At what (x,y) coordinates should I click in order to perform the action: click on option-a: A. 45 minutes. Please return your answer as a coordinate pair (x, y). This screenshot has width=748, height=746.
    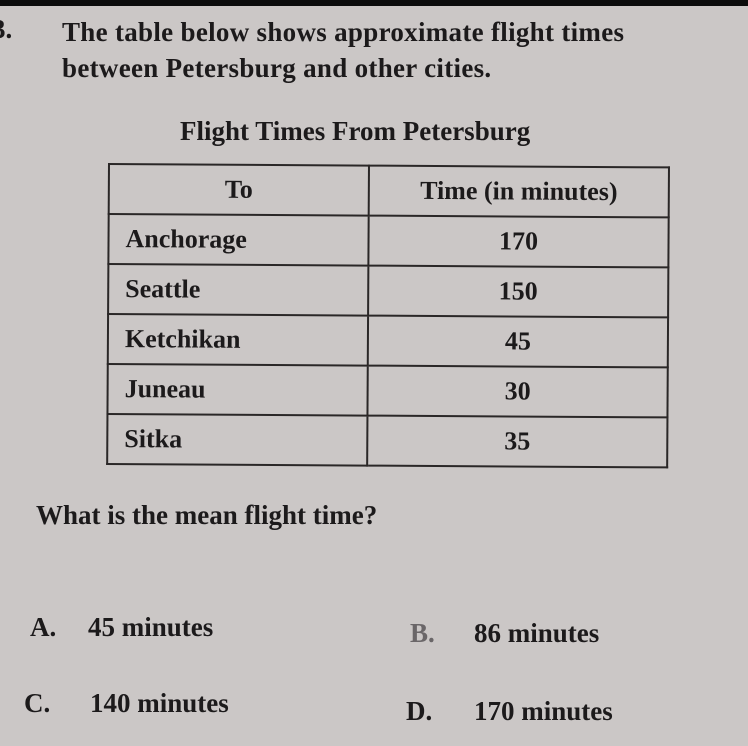
    Looking at the image, I should click on (121, 627).